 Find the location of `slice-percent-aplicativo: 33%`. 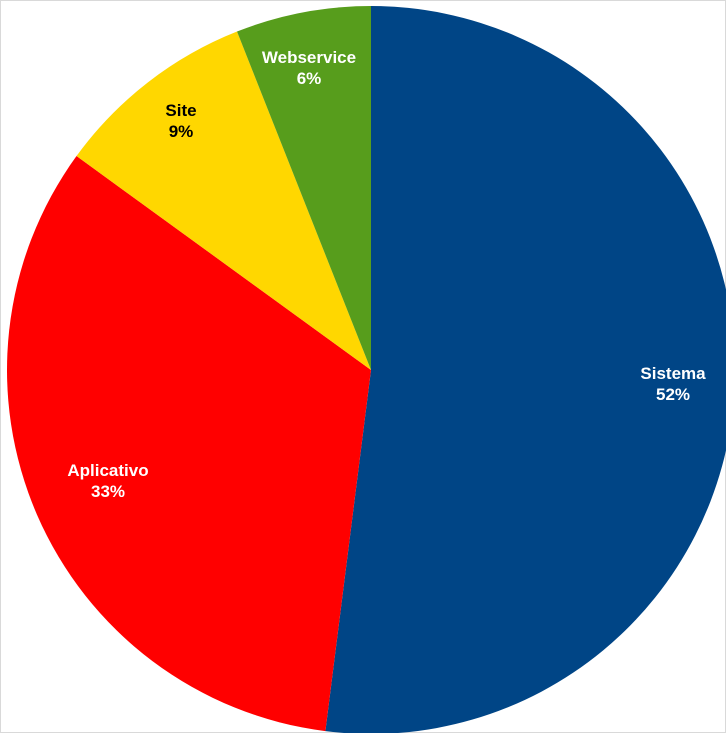

slice-percent-aplicativo: 33% is located at coordinates (108, 491).